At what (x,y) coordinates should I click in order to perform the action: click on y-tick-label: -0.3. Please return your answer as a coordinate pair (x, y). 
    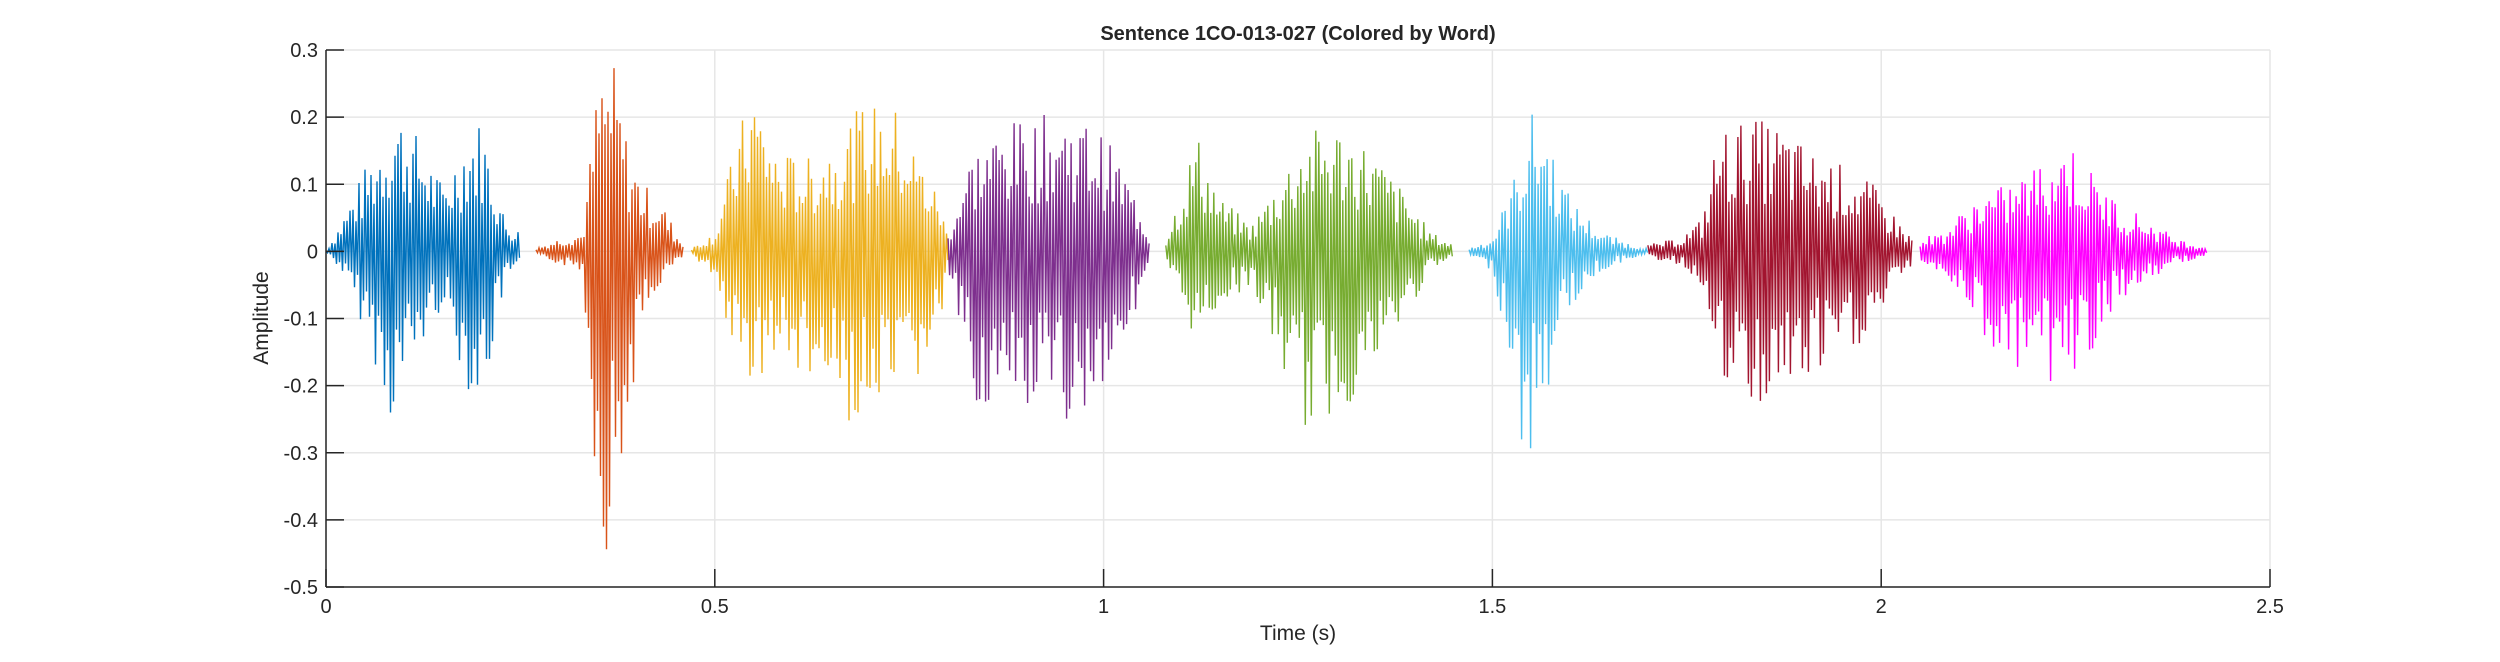
    Looking at the image, I should click on (301, 454).